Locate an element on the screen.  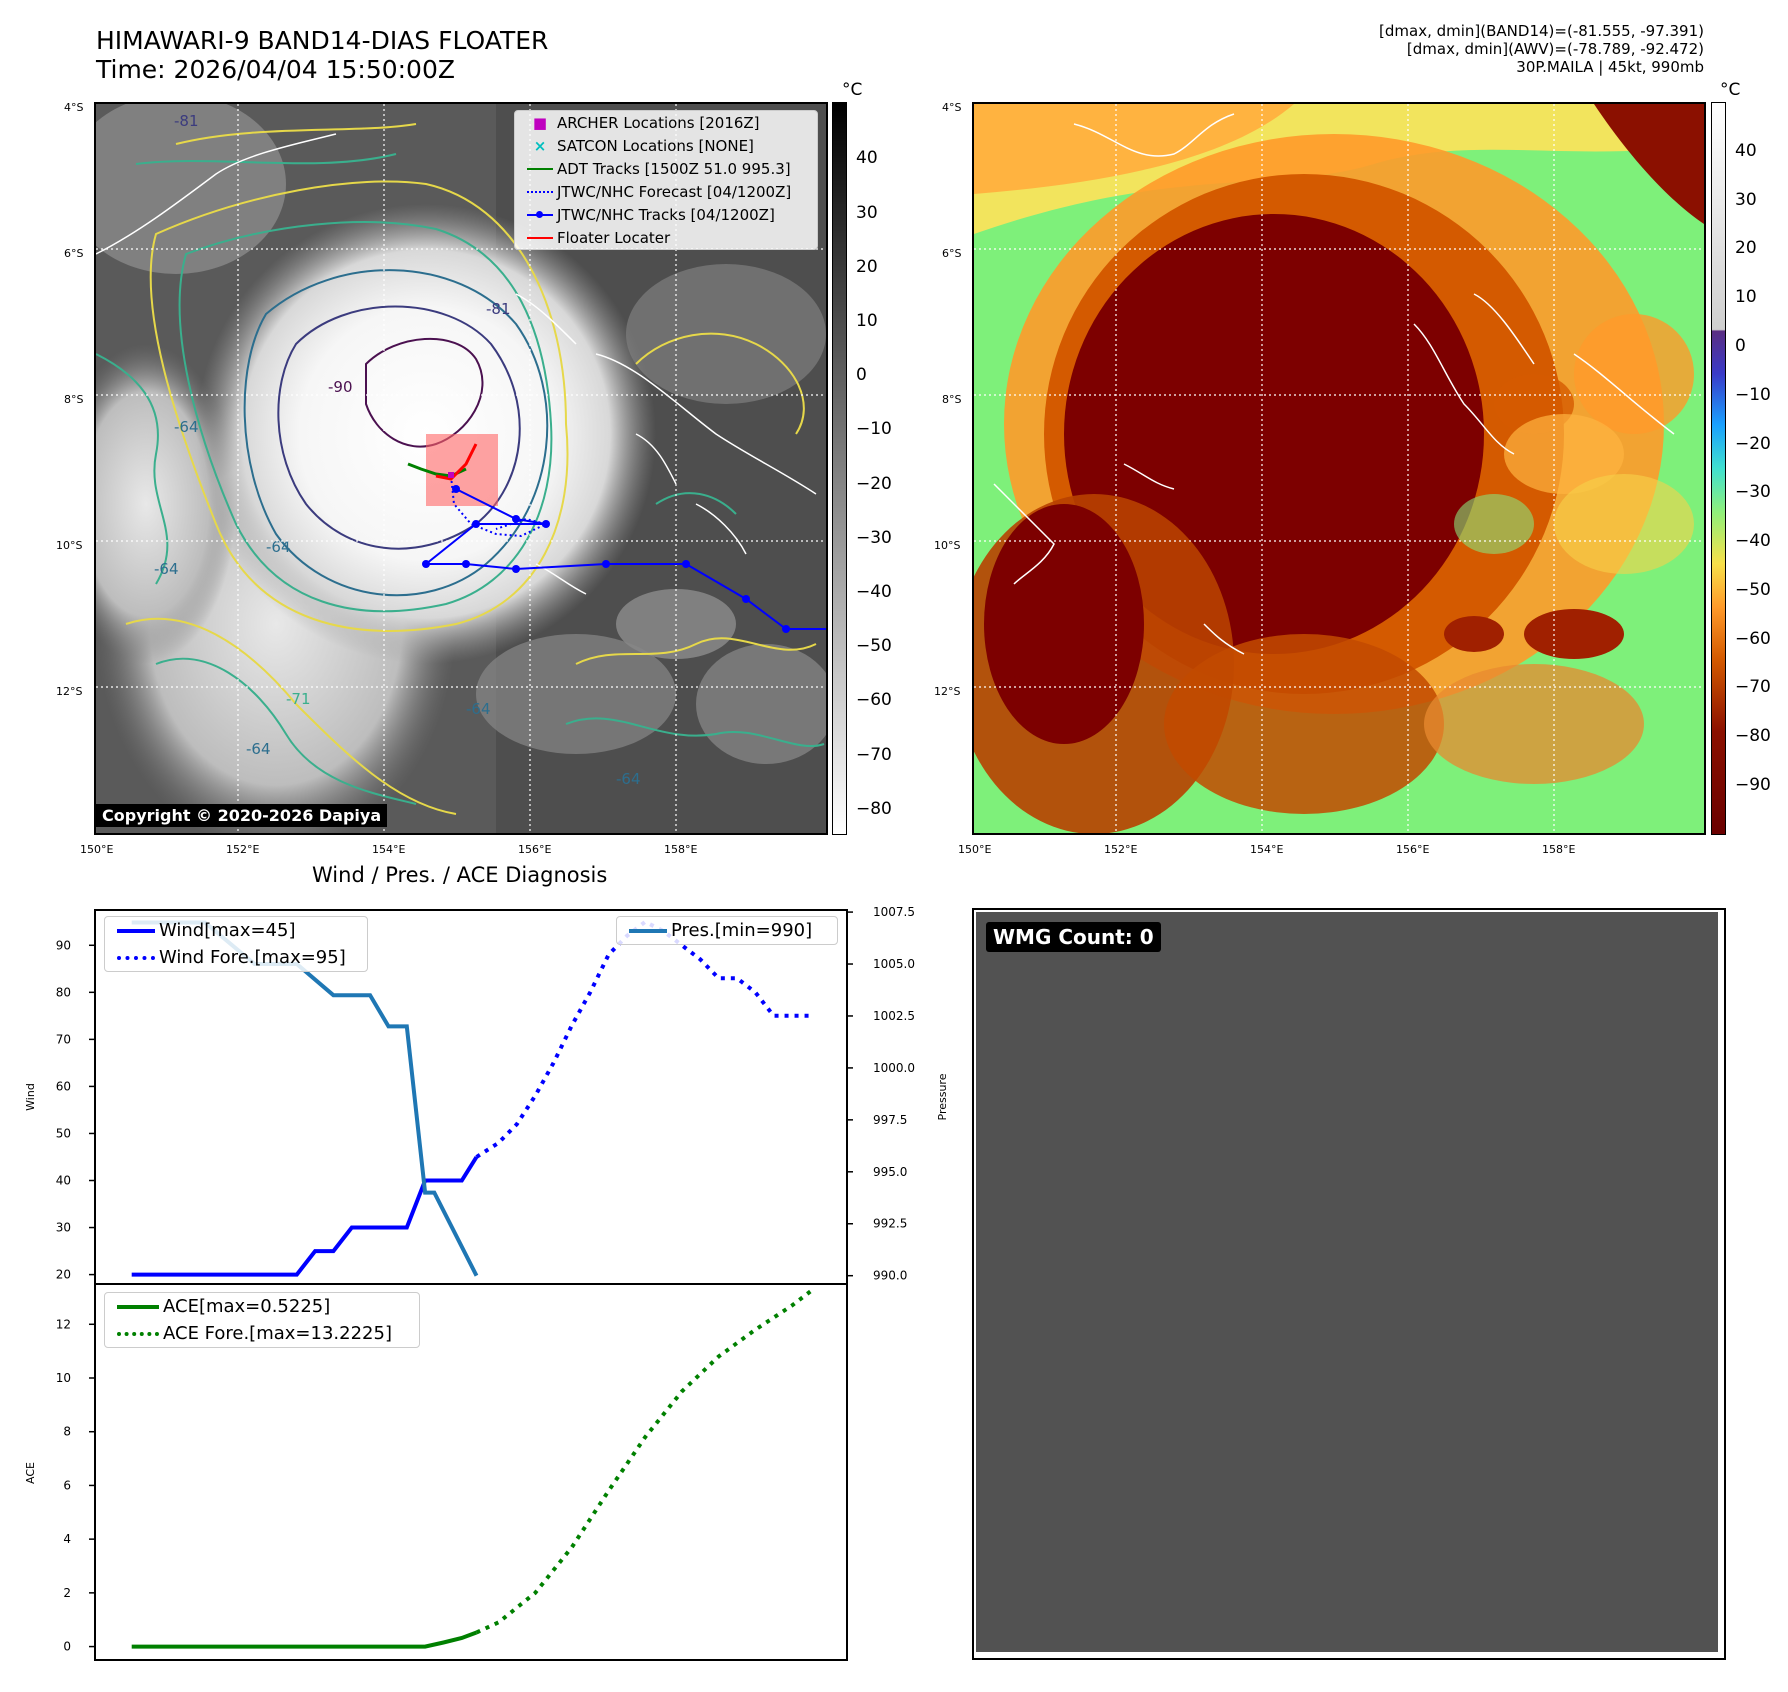
ace-plot-frame is located at coordinates (471, 1472).